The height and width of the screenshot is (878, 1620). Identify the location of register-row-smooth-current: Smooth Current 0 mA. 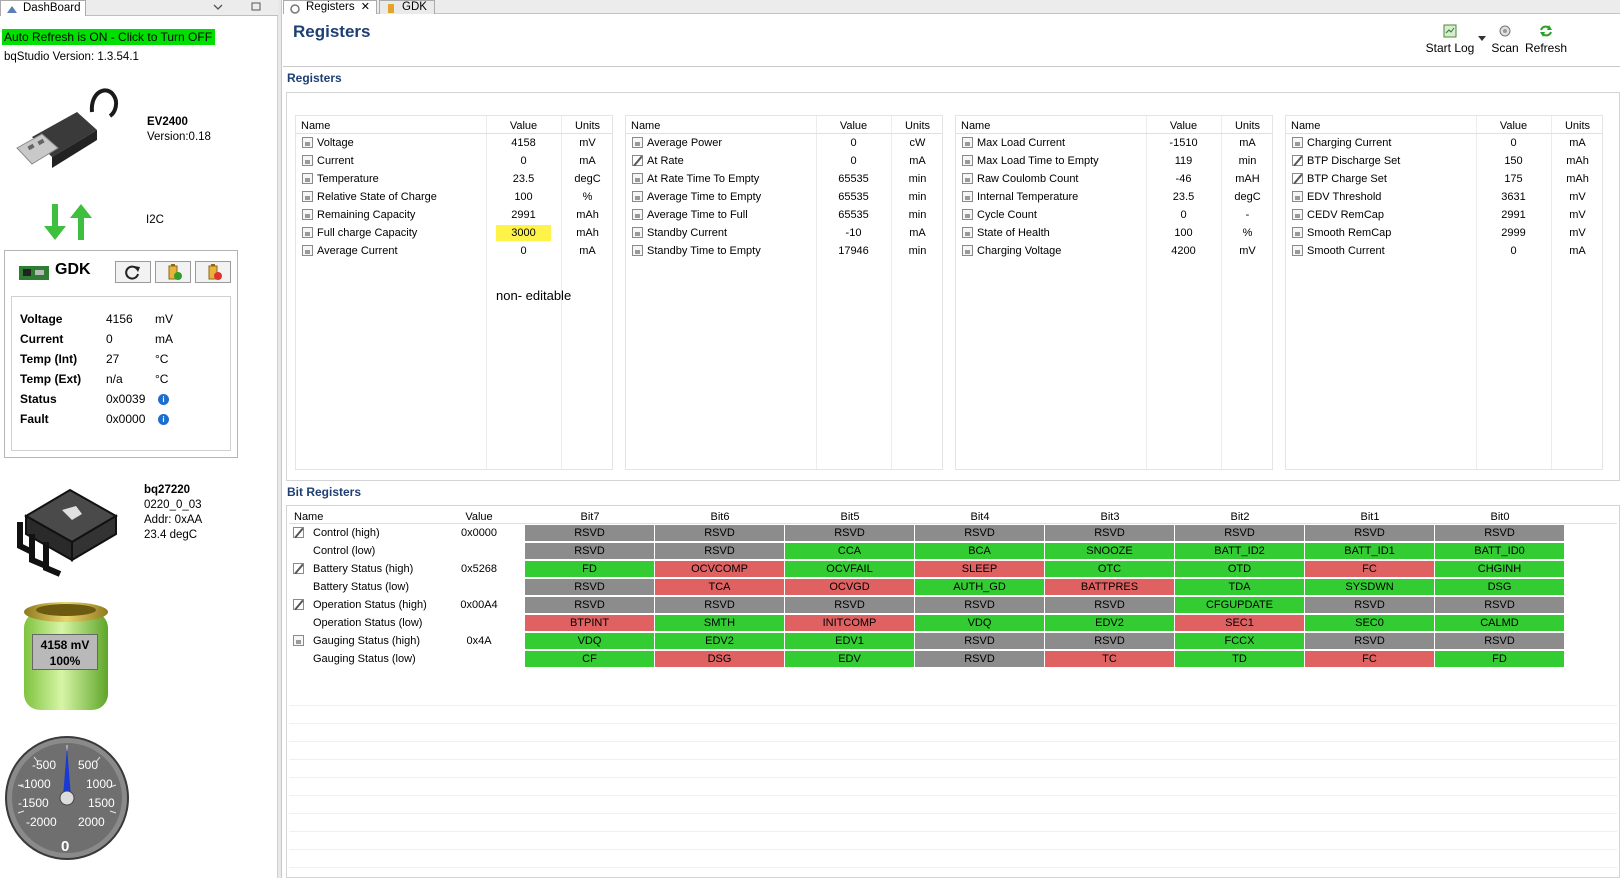
(1444, 251).